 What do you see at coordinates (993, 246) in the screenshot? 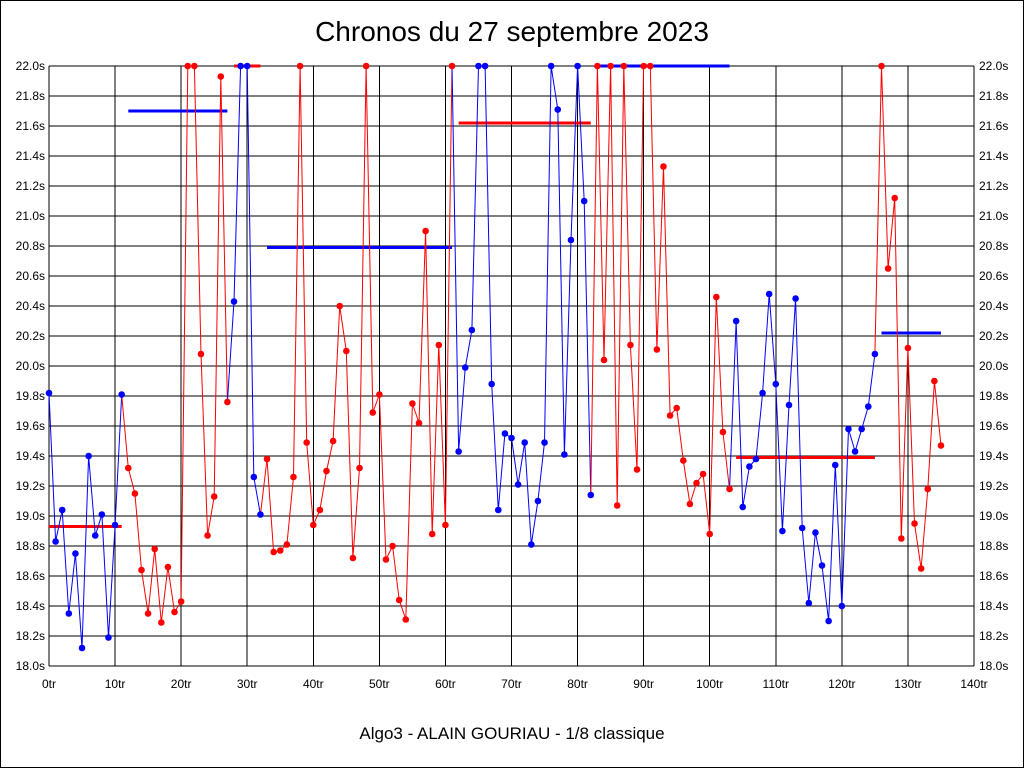
I see `y-tick-label-right: 20.8s` at bounding box center [993, 246].